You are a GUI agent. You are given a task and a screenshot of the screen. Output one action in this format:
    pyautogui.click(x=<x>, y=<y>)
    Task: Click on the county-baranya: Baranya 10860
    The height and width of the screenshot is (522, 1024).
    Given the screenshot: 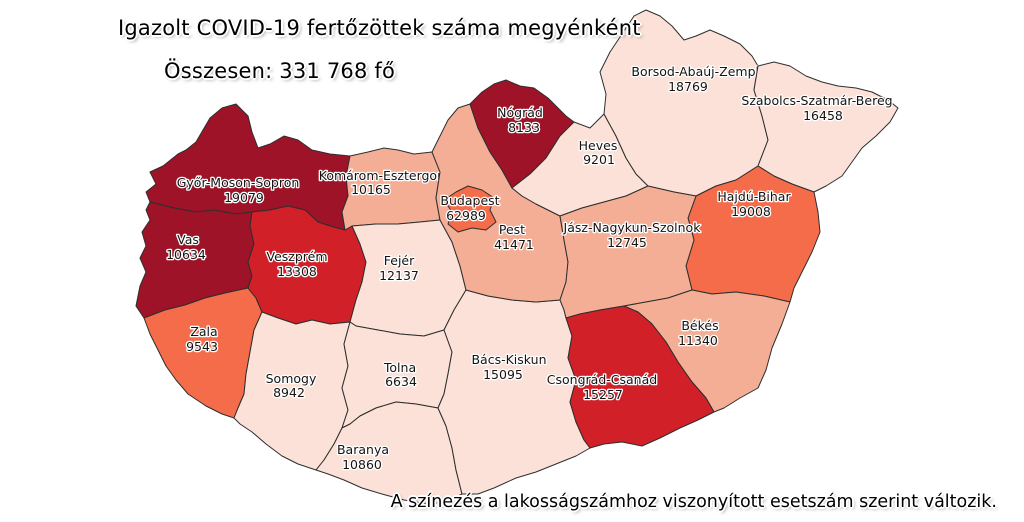 What is the action you would take?
    pyautogui.click(x=389, y=453)
    